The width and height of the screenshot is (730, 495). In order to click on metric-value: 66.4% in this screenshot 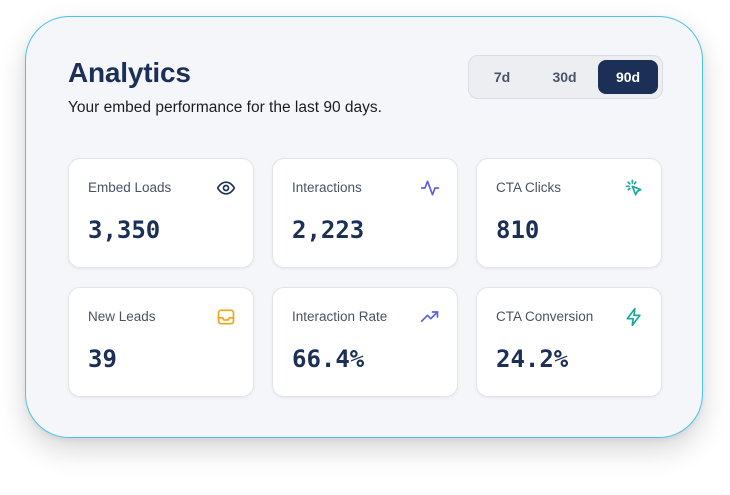, I will do `click(328, 359)`.